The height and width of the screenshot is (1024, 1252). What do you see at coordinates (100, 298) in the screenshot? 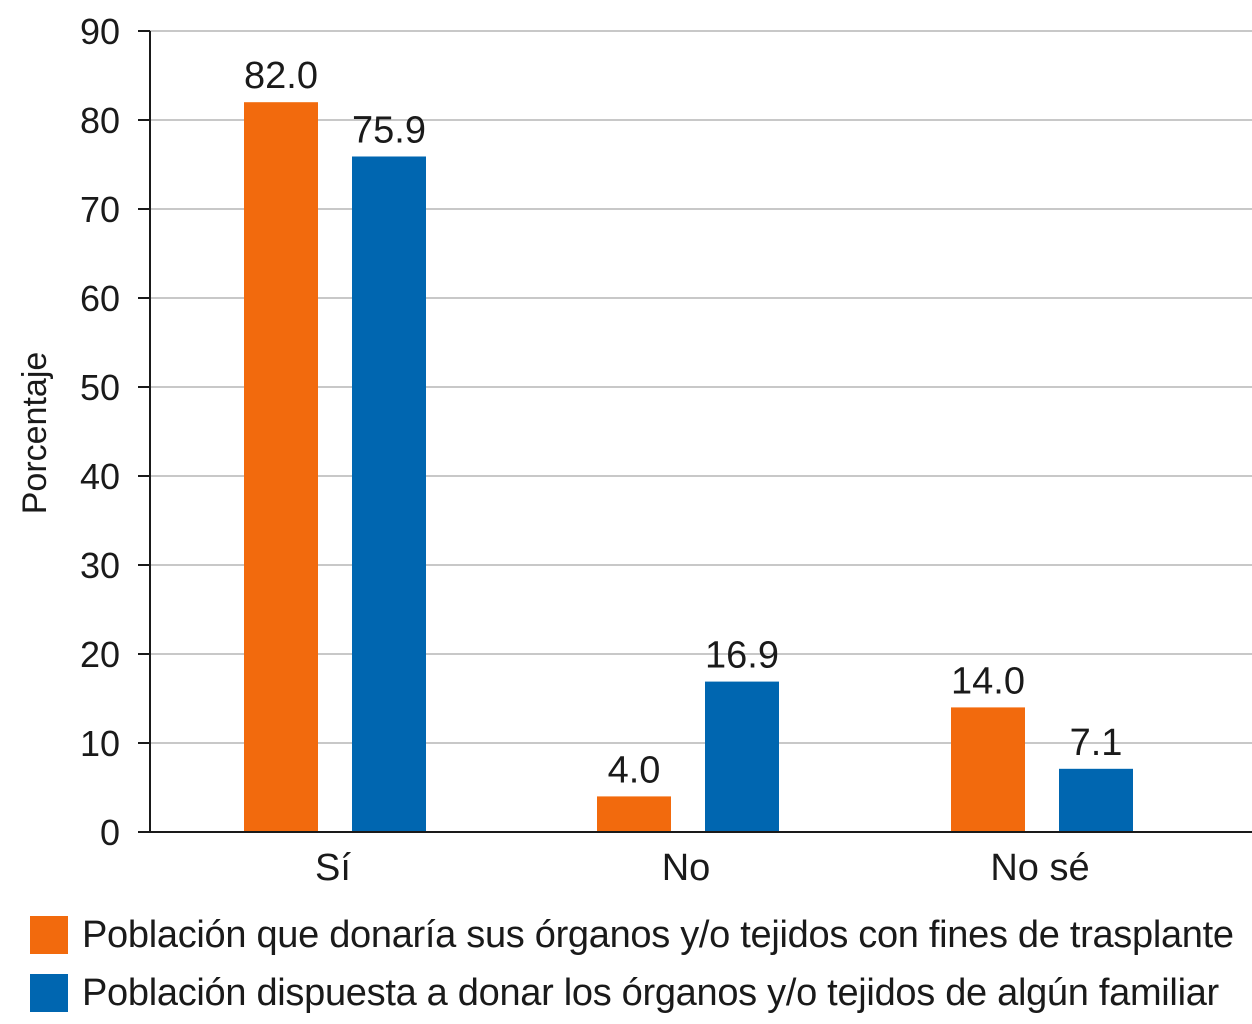
I see `y-tick-label: 60` at bounding box center [100, 298].